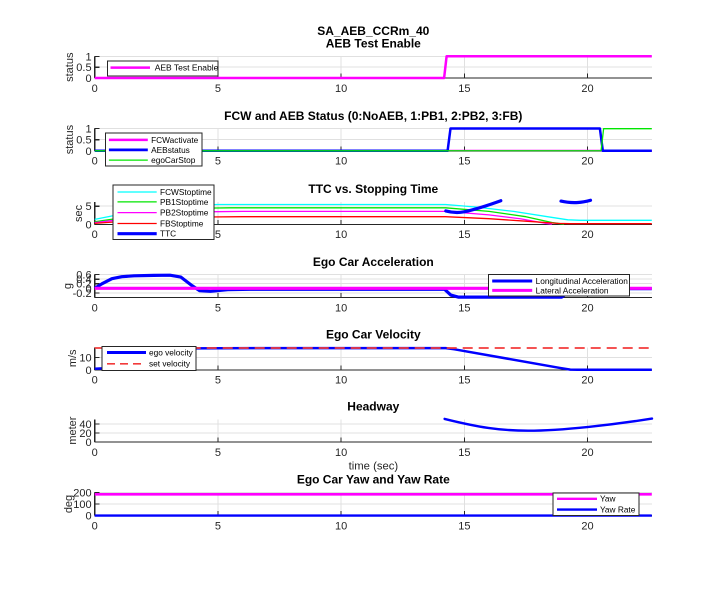  Describe the element at coordinates (373, 407) in the screenshot. I see `svg-text: Headway` at that location.